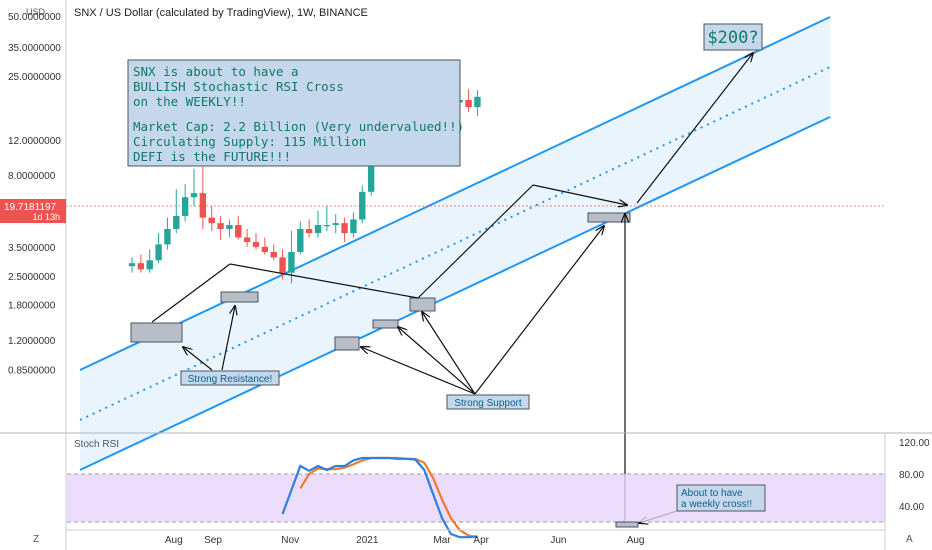 The image size is (932, 550). I want to click on stoch-rsi-axis-ticks: 120.00 80.00 40.00, so click(914, 475).